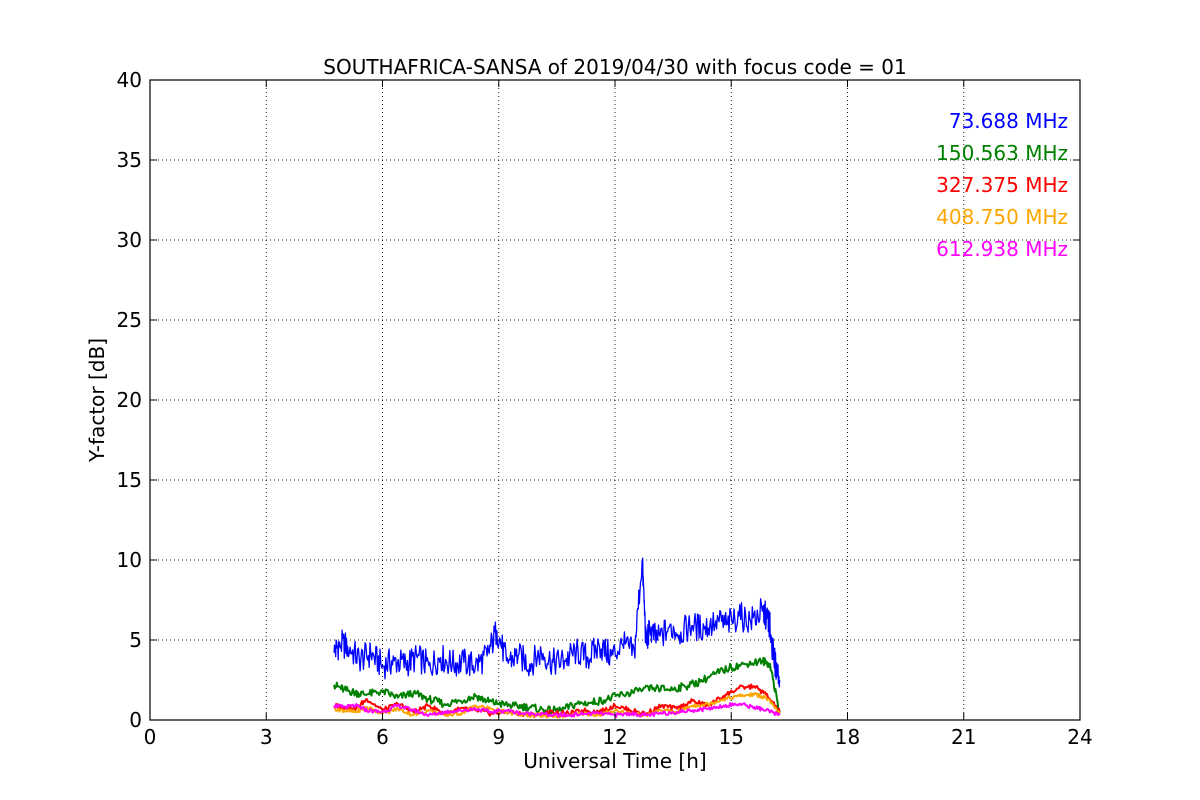  What do you see at coordinates (1079, 737) in the screenshot?
I see `x-tick-label: 24` at bounding box center [1079, 737].